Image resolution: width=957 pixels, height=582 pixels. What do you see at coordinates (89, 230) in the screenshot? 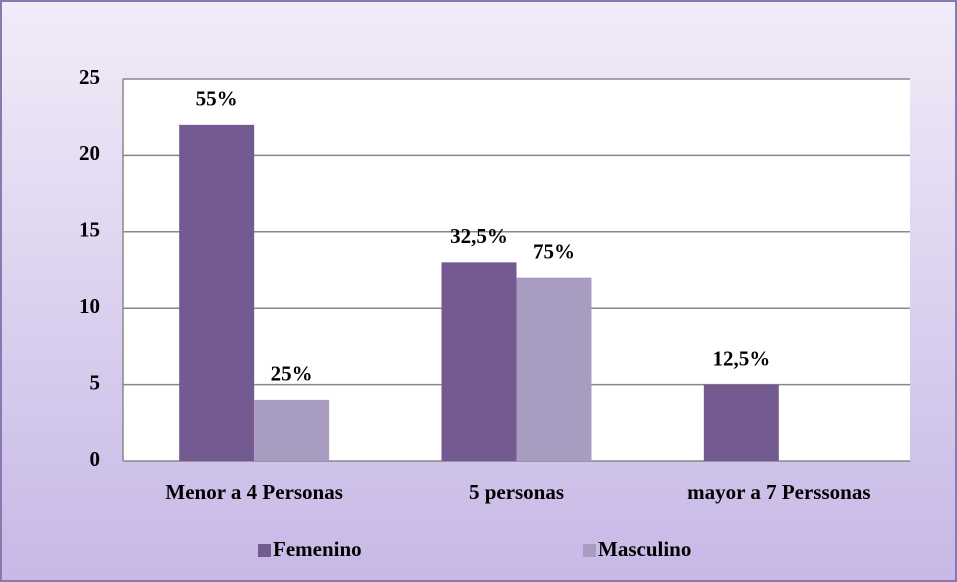
I see `y-tick-label: 15` at bounding box center [89, 230].